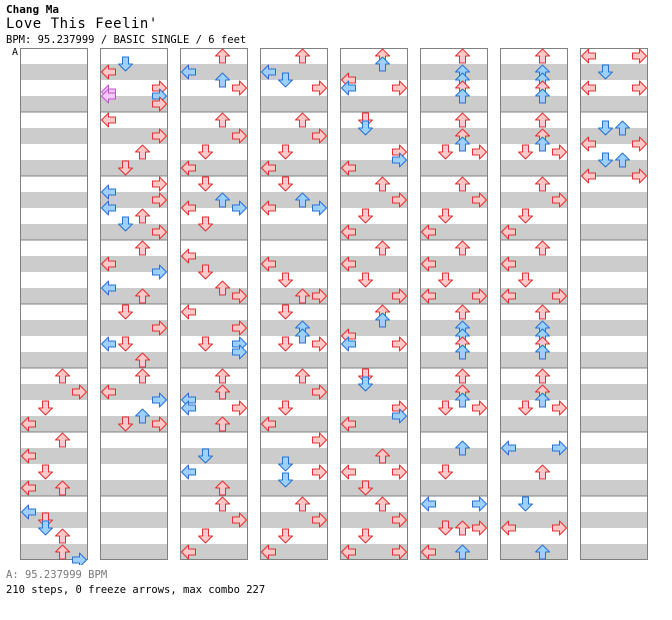 This screenshot has height=620, width=672. I want to click on chart-meta: BPM: 95.237999 / BASIC SINGLE / 6 feet, so click(126, 40).